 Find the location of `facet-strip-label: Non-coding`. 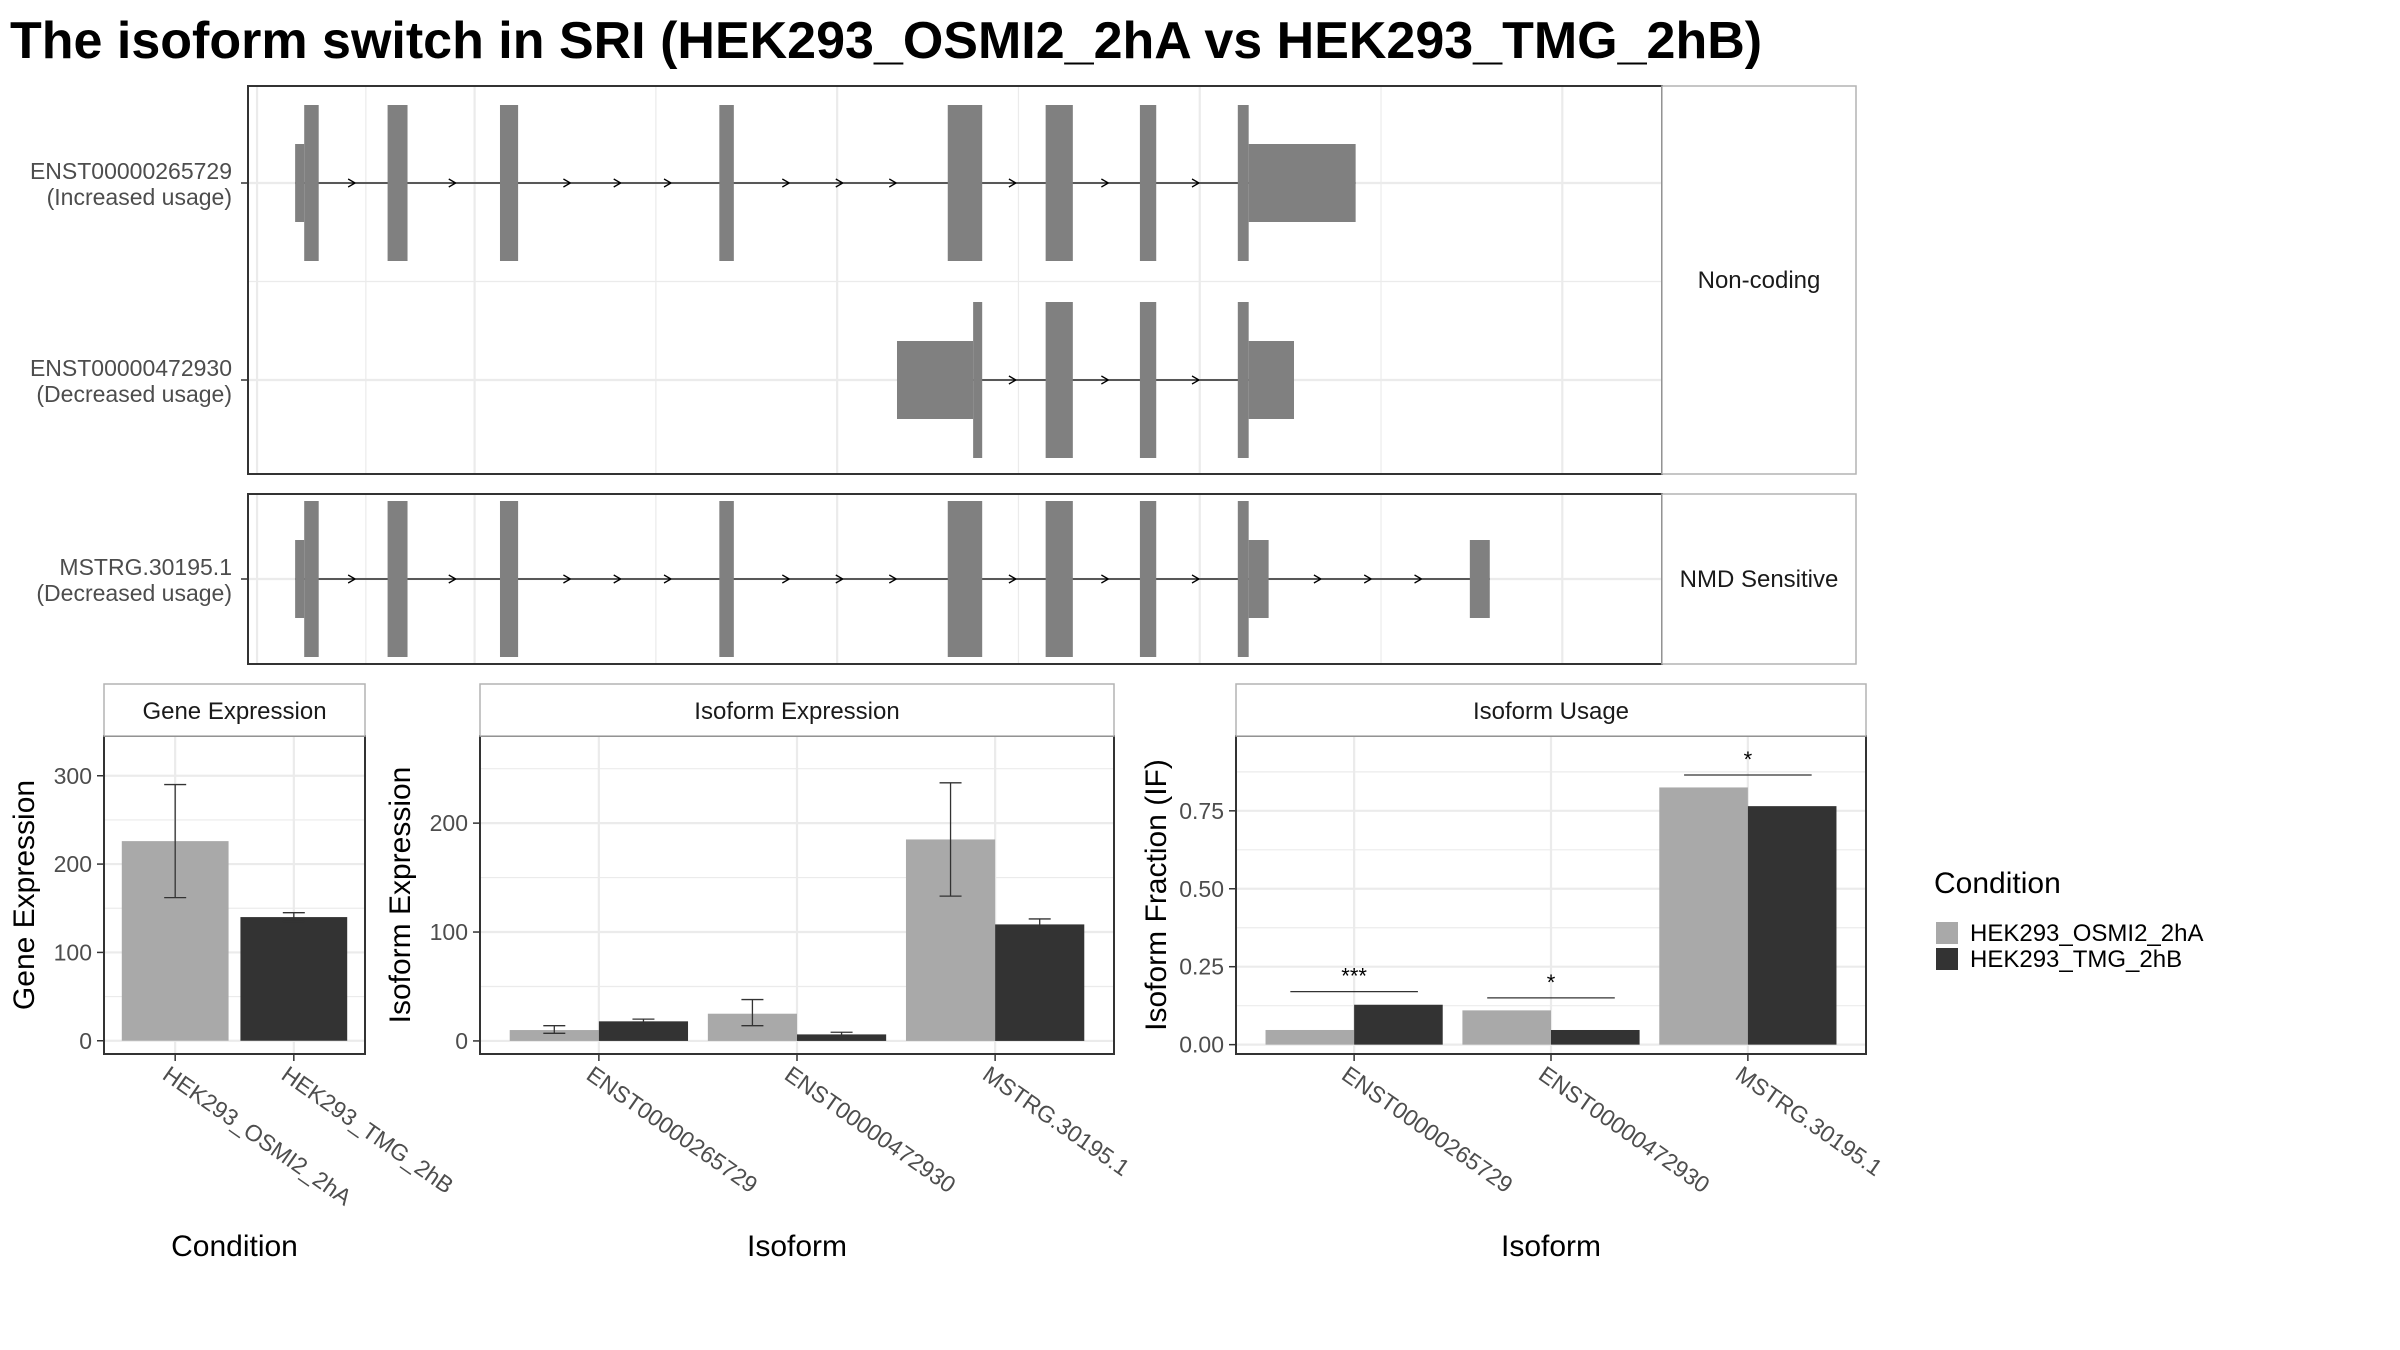

facet-strip-label: Non-coding is located at coordinates (1759, 280).